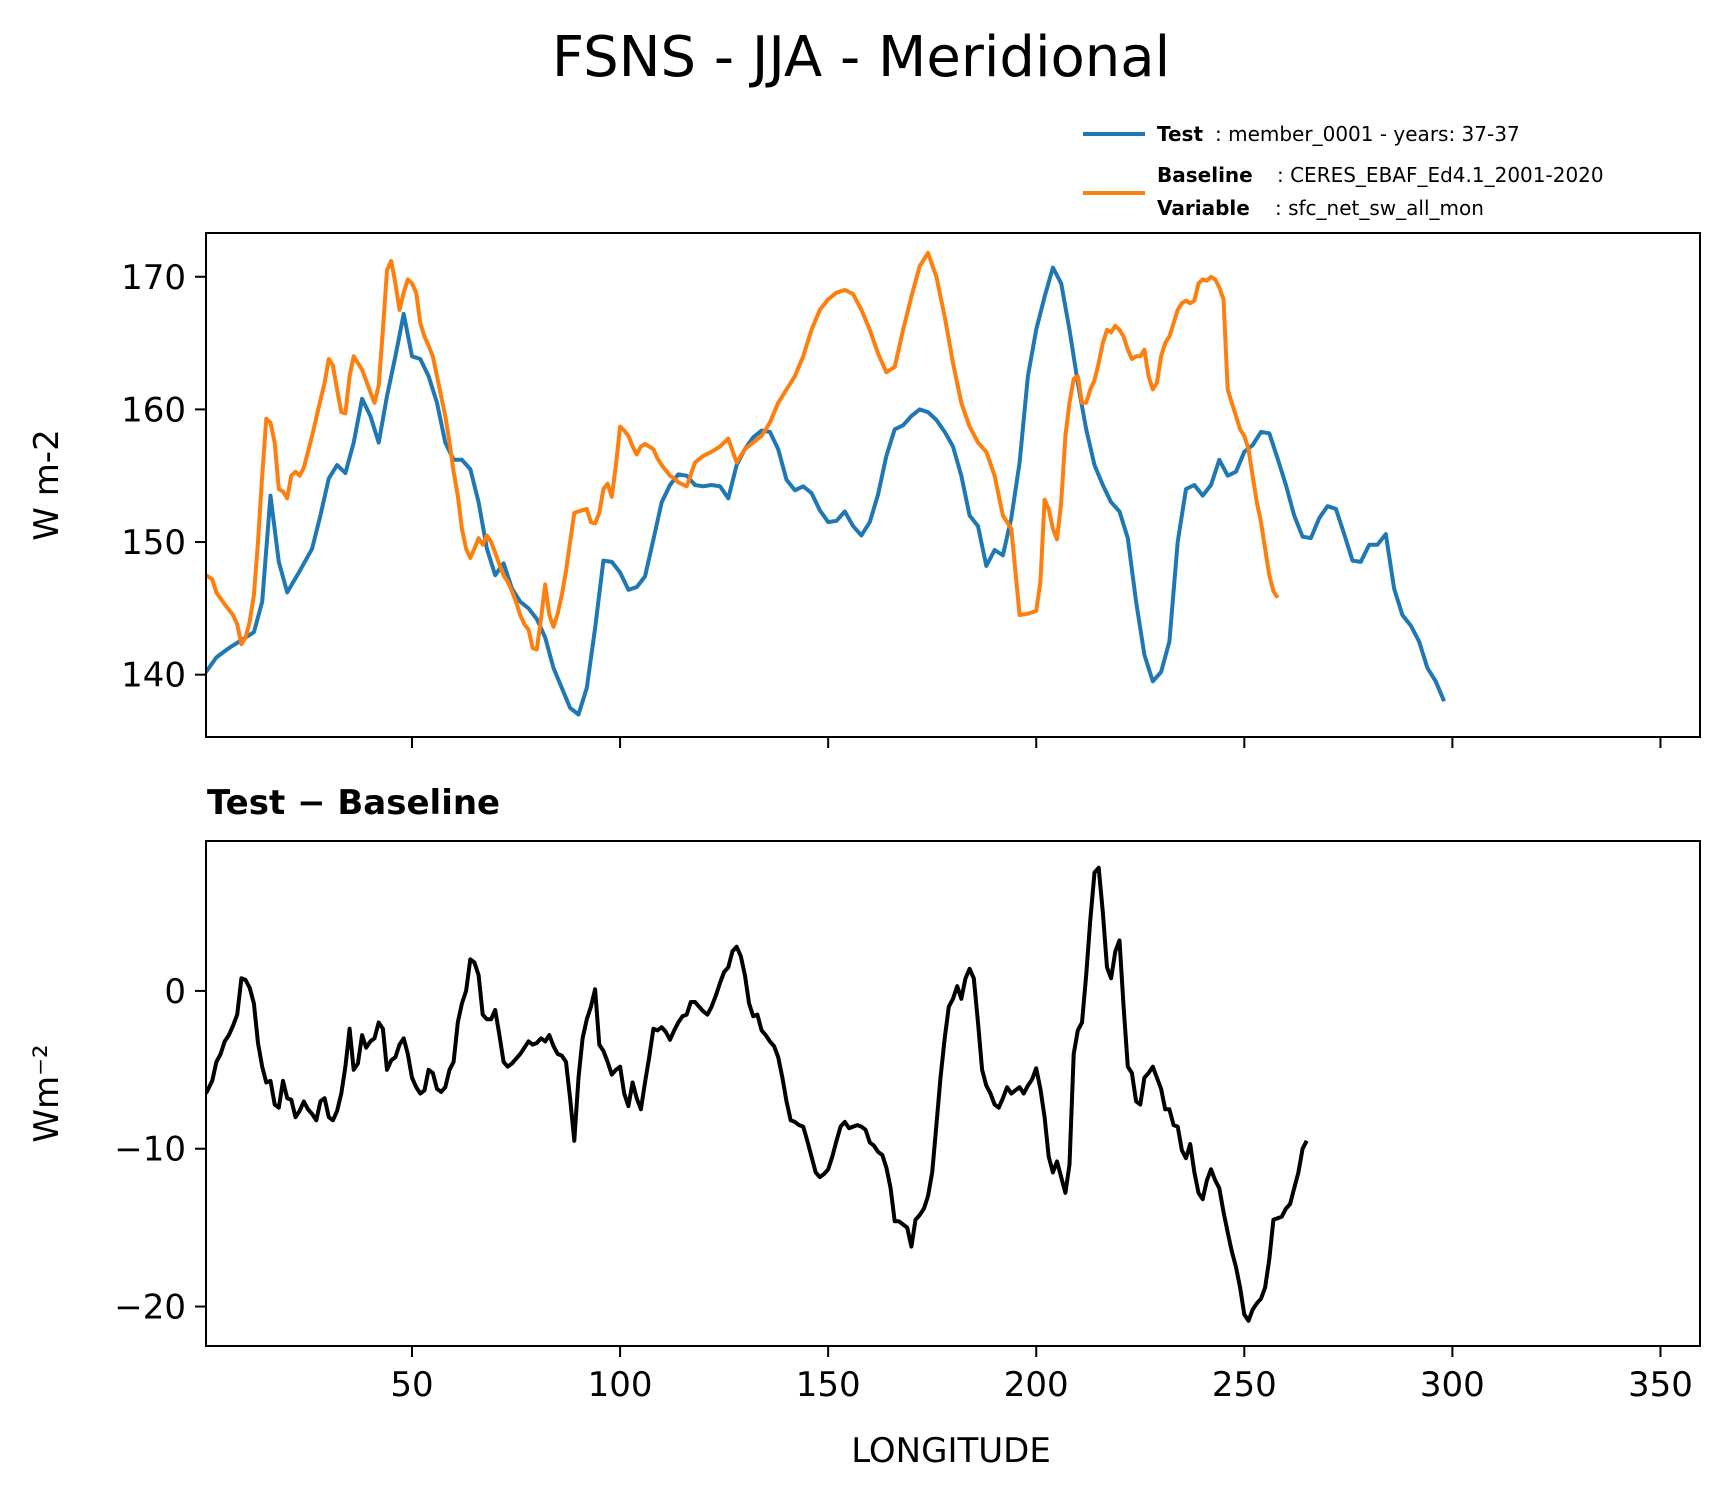 Image resolution: width=1723 pixels, height=1496 pixels. I want to click on y-tick-label: 140, so click(153, 676).